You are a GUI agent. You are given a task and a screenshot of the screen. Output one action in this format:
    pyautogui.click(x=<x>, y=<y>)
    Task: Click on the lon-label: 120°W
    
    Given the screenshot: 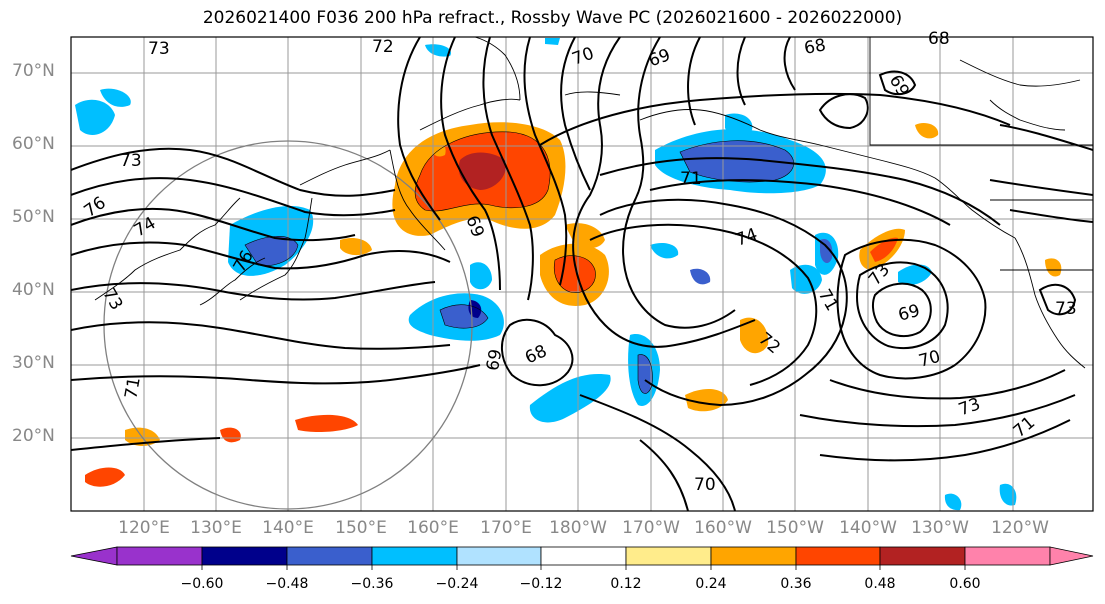 What is the action you would take?
    pyautogui.click(x=1020, y=528)
    